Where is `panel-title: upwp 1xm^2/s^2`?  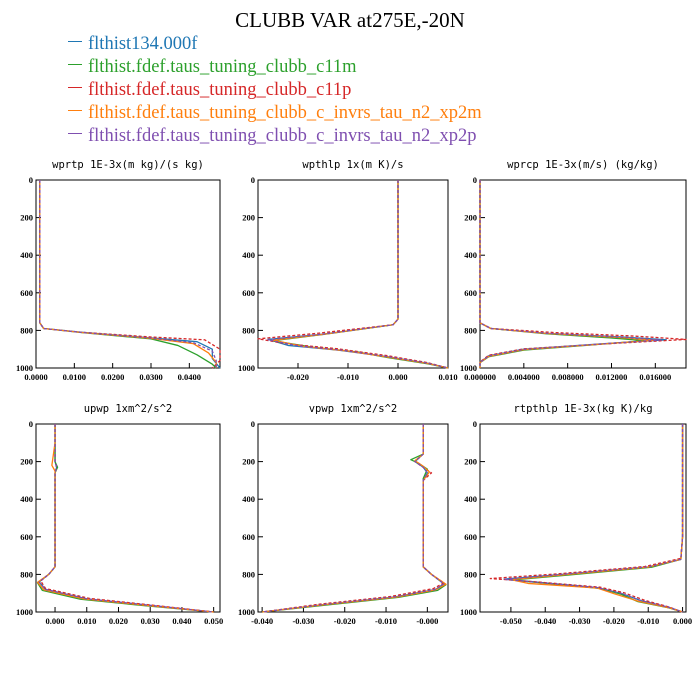
panel-title: upwp 1xm^2/s^2 is located at coordinates (128, 409).